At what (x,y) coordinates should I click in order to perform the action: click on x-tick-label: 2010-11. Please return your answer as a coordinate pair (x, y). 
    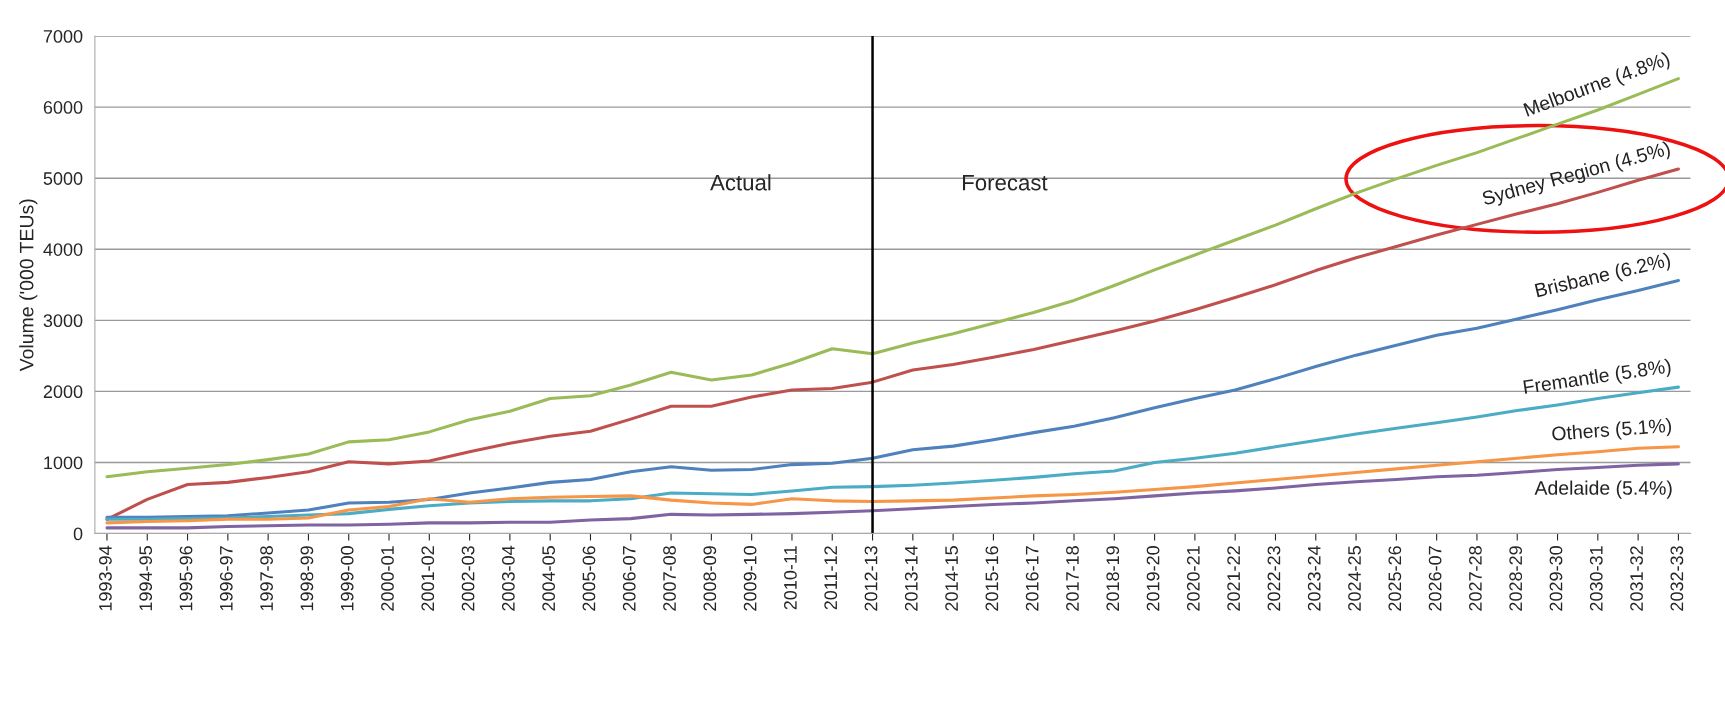
    Looking at the image, I should click on (790, 578).